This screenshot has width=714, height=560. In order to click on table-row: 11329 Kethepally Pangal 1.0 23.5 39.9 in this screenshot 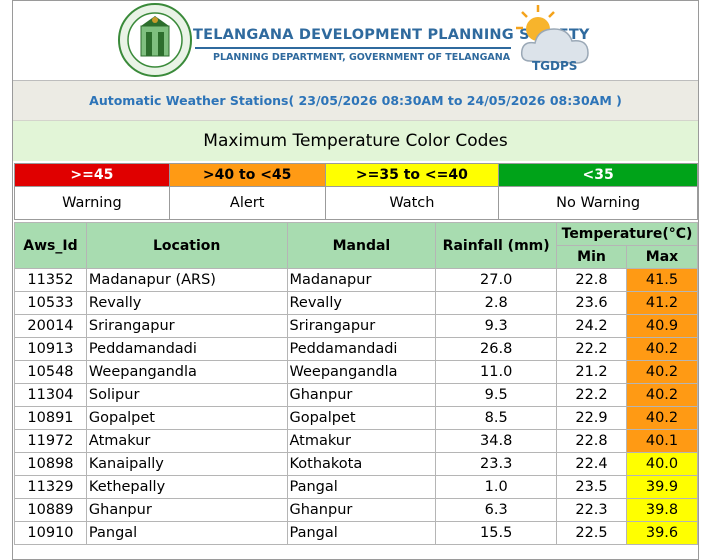, I will do `click(356, 487)`.